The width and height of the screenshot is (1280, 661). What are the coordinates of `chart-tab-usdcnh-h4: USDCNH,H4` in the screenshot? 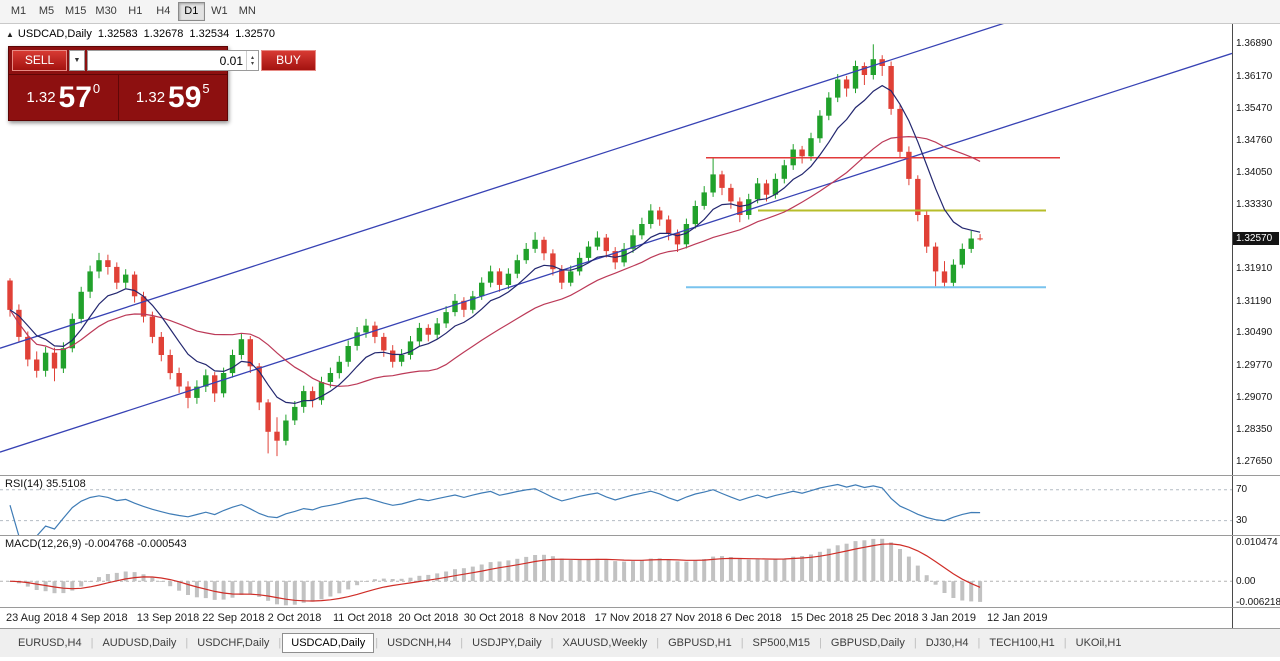 It's located at (419, 643).